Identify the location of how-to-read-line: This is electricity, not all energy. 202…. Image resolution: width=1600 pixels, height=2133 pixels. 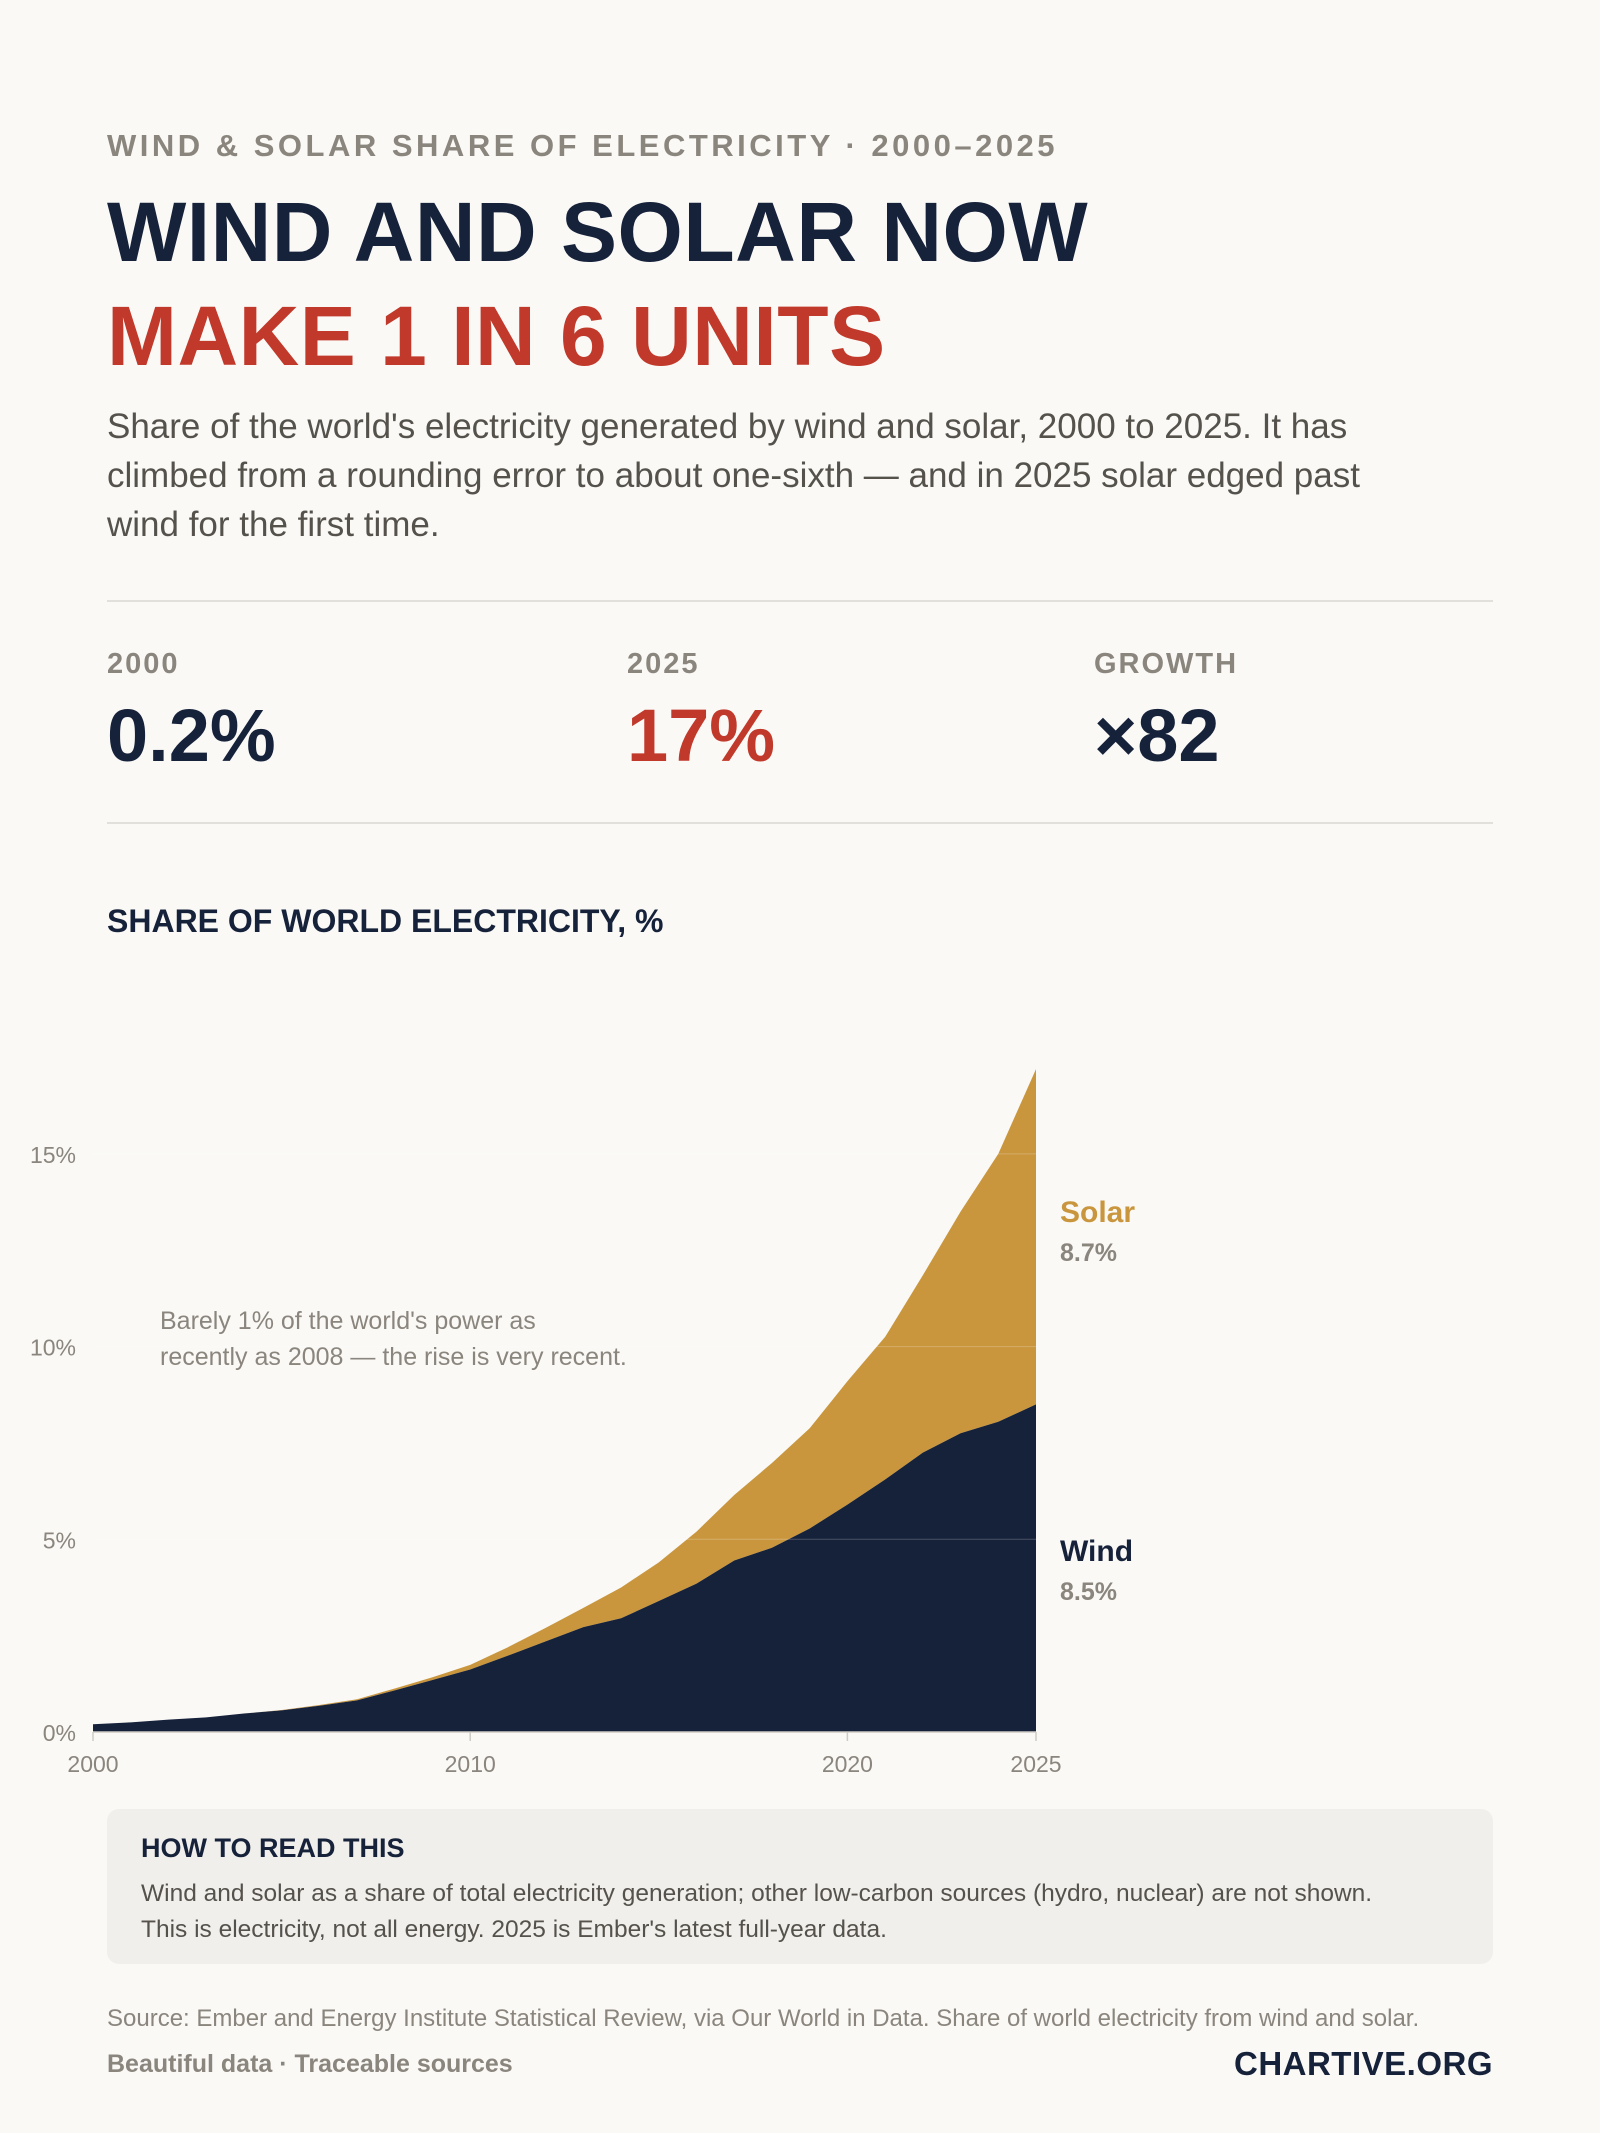
(514, 1929).